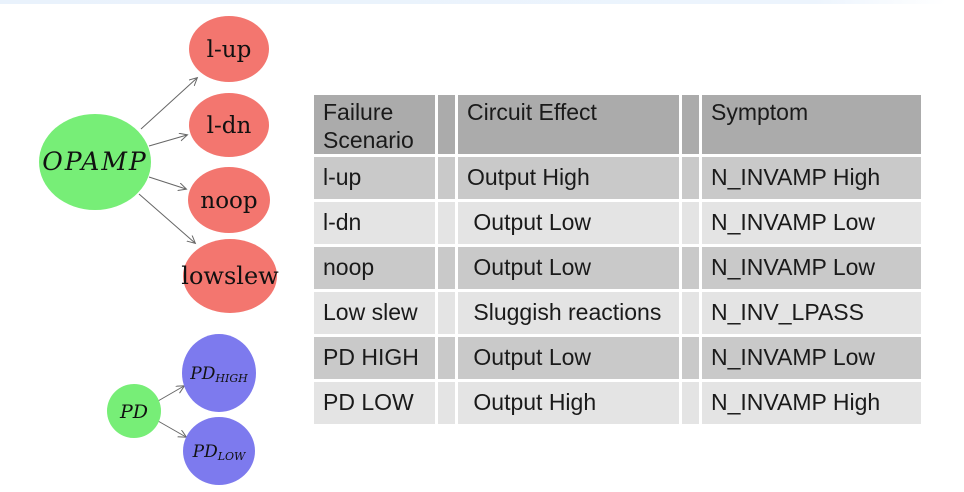 The height and width of the screenshot is (492, 964). What do you see at coordinates (167, 141) in the screenshot?
I see `edge-opamp-ldn` at bounding box center [167, 141].